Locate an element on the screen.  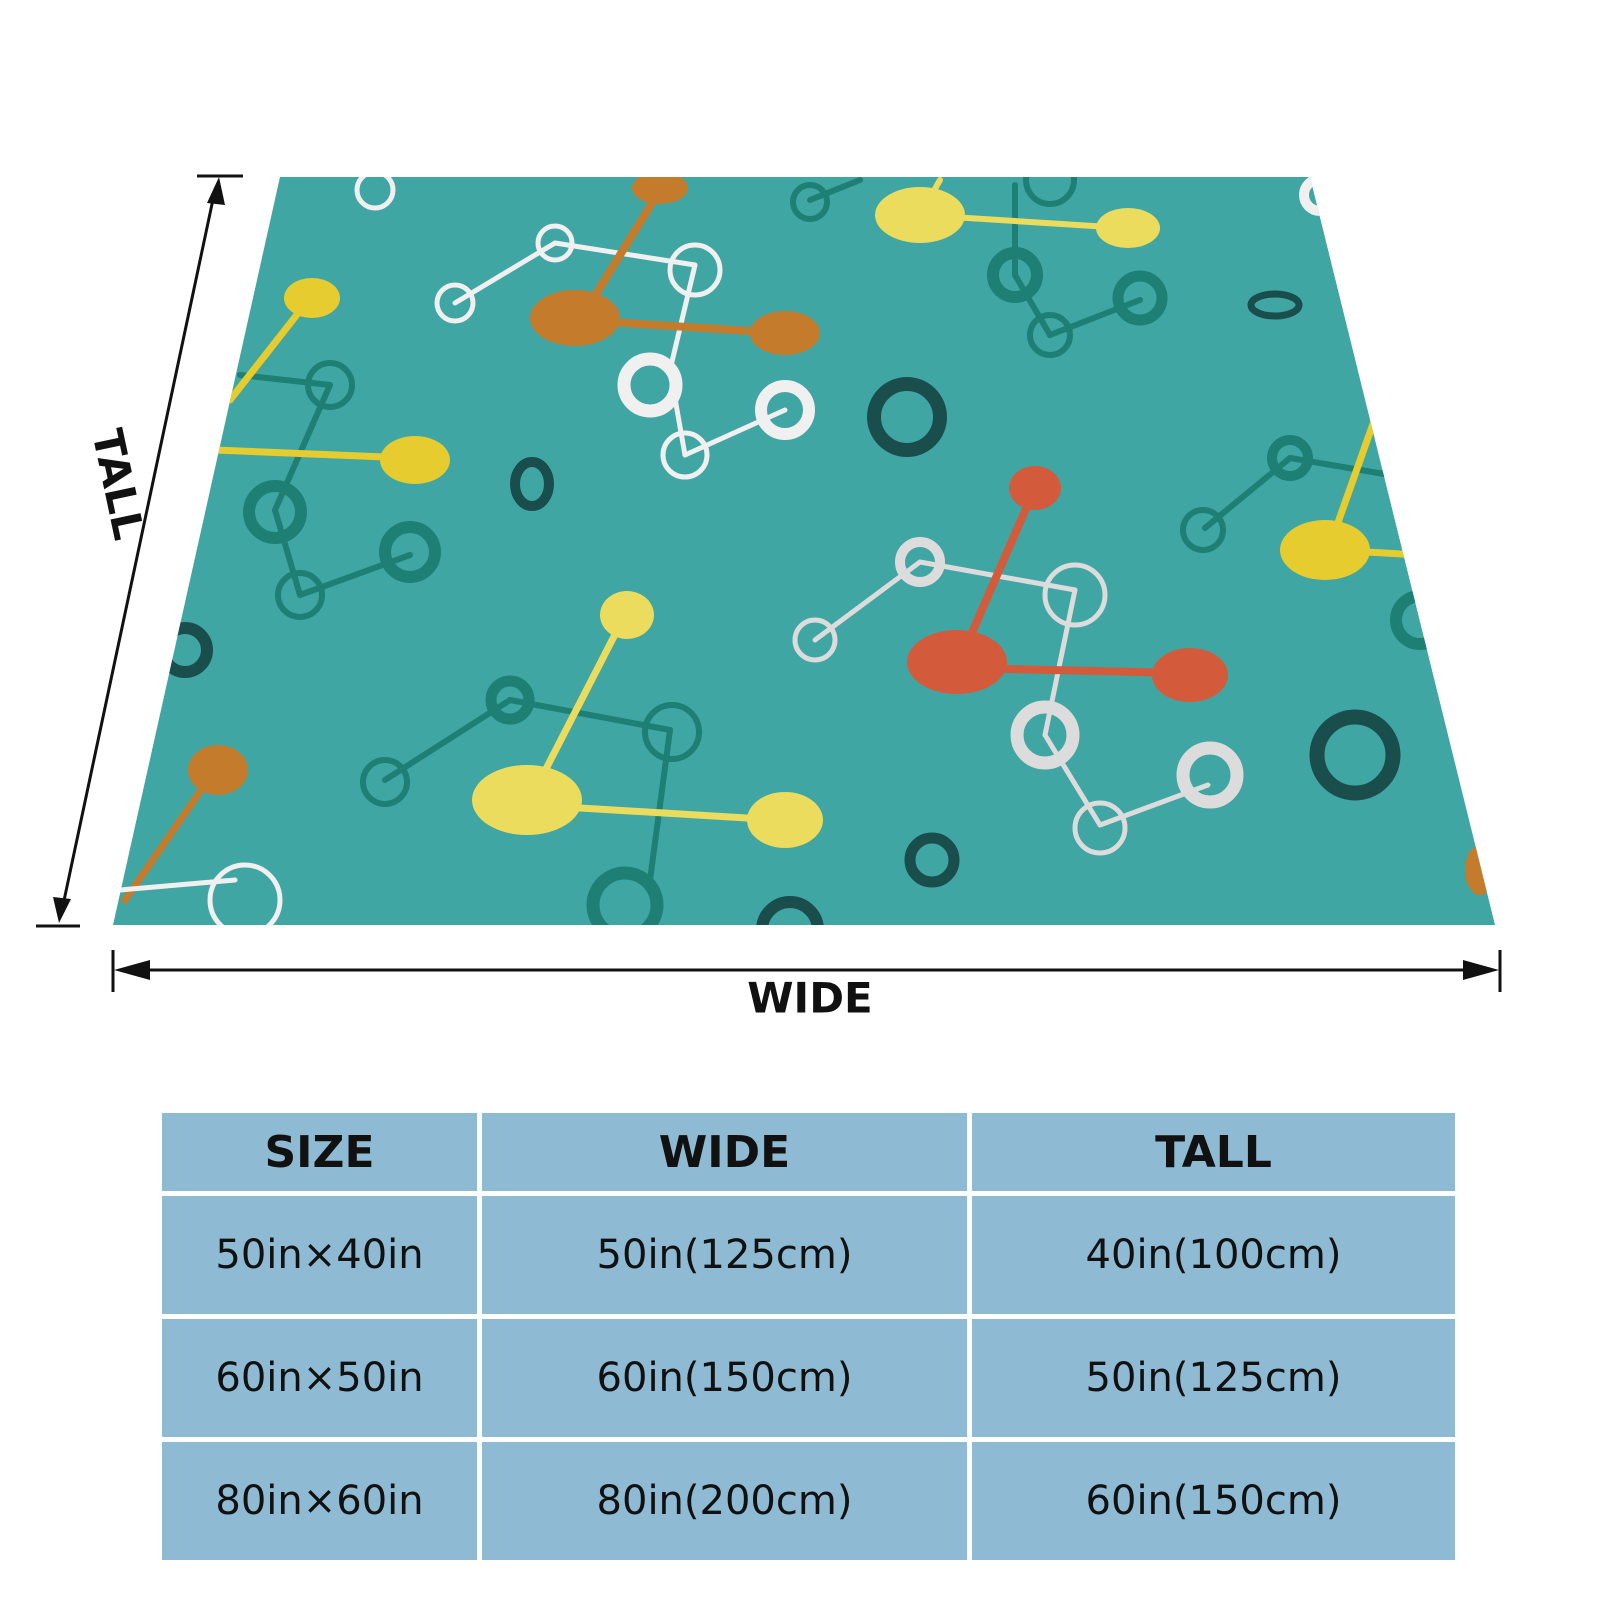
table-cell: 80in×60in is located at coordinates (319, 1501).